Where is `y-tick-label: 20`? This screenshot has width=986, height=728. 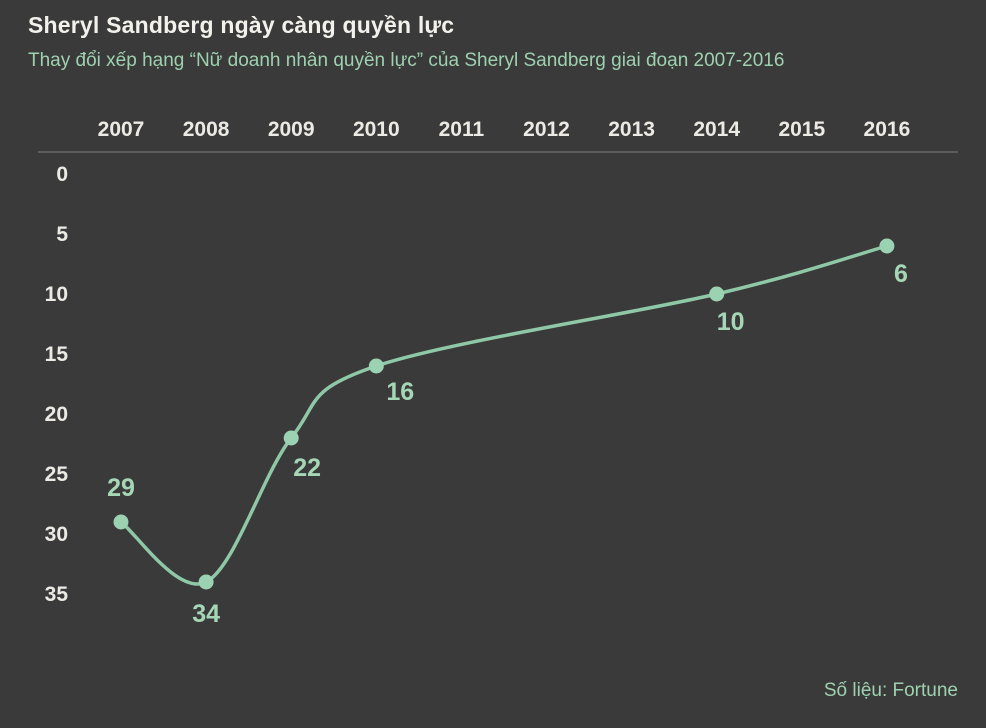
y-tick-label: 20 is located at coordinates (56, 414).